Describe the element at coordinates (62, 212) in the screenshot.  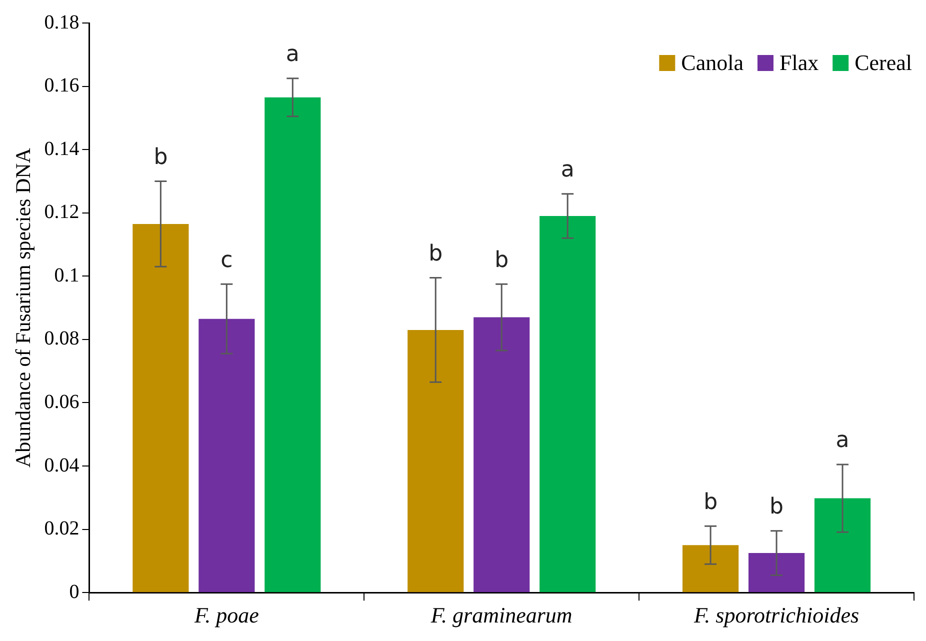
I see `y-tick-label: 0.12` at that location.